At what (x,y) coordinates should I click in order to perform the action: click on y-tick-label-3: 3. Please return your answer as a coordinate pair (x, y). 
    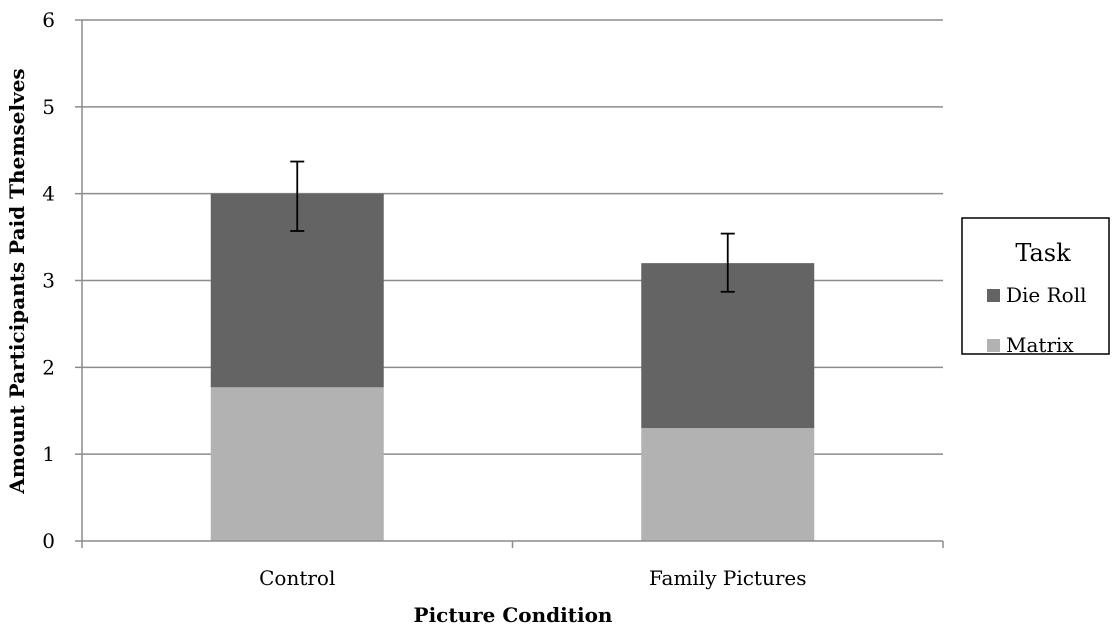
    Looking at the image, I should click on (48, 281).